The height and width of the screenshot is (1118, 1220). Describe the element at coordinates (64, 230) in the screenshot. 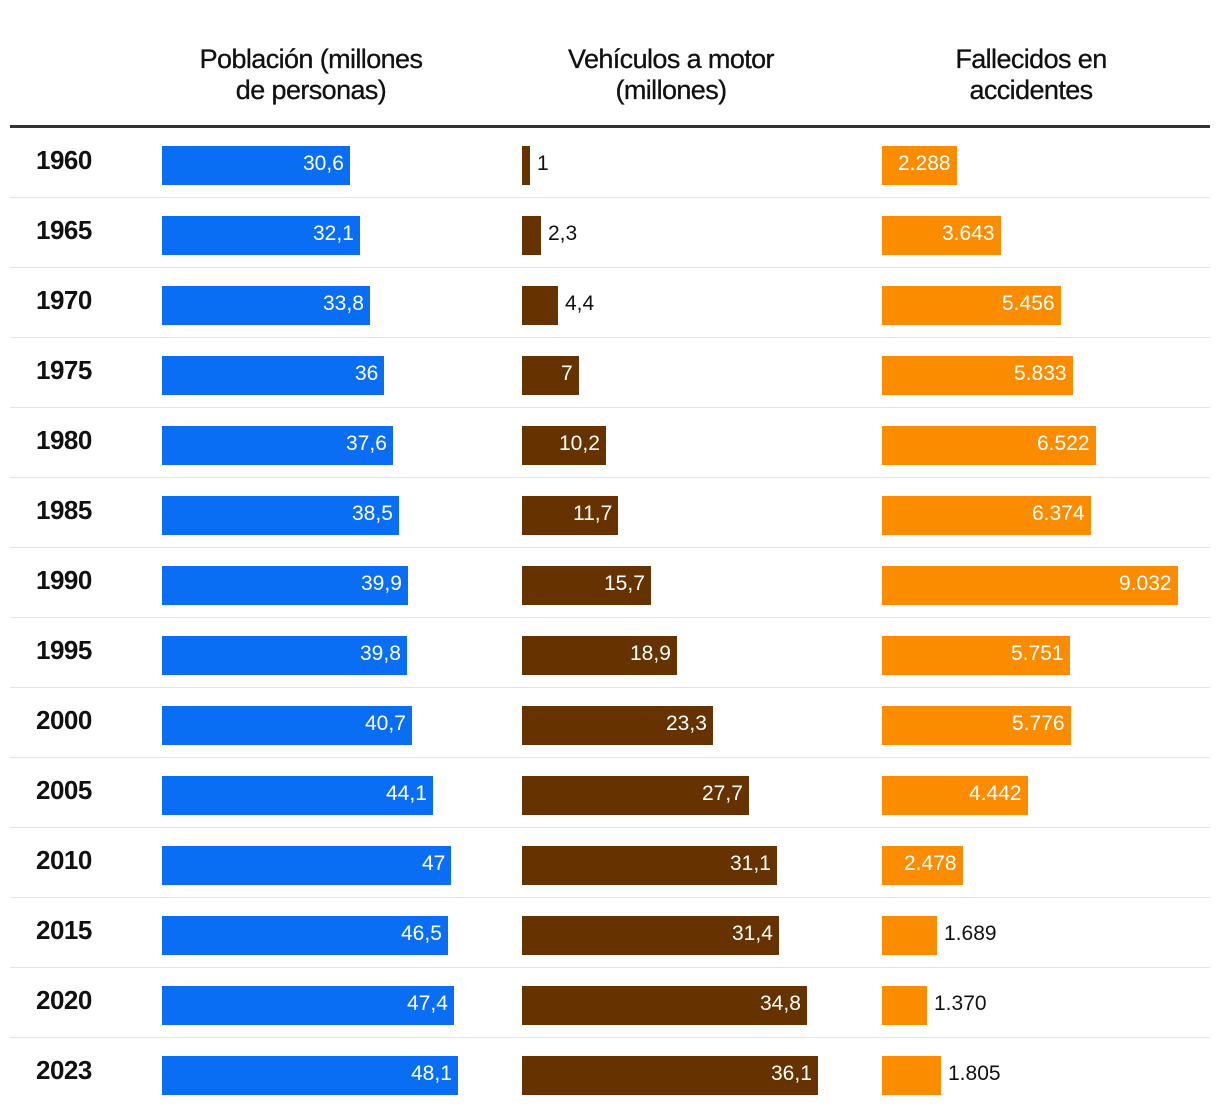

I see `year-label: 1965` at that location.